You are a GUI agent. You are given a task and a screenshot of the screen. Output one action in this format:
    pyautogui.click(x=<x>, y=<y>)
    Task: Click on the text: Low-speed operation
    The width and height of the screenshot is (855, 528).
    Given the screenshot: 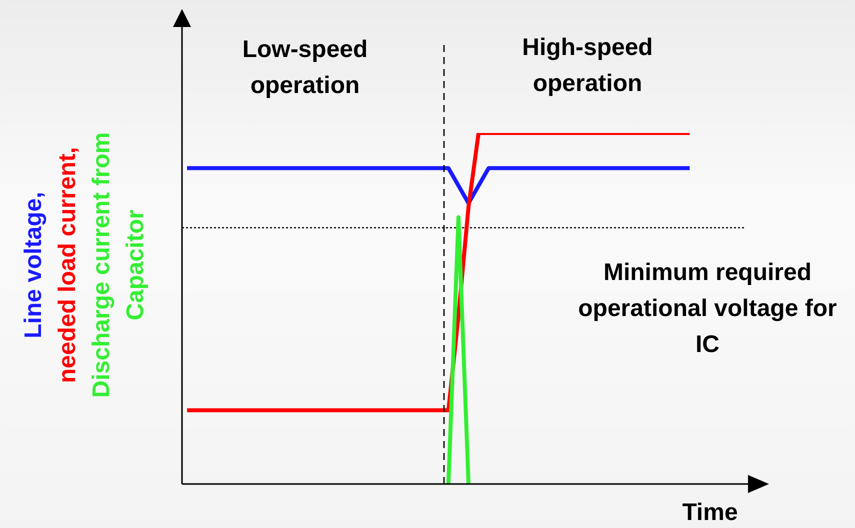 What is the action you would take?
    pyautogui.click(x=305, y=68)
    